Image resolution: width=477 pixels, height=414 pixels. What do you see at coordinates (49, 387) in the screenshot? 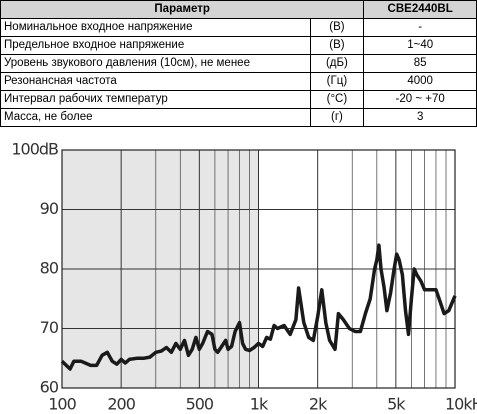
I see `y-tick-label: 60` at bounding box center [49, 387].